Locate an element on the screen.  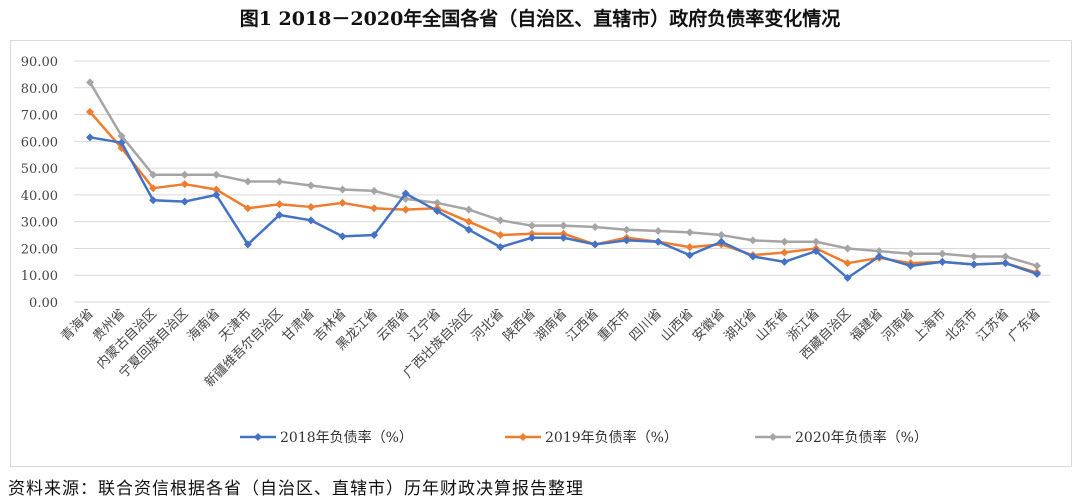
x-tick-label: 四川省 is located at coordinates (646, 325).